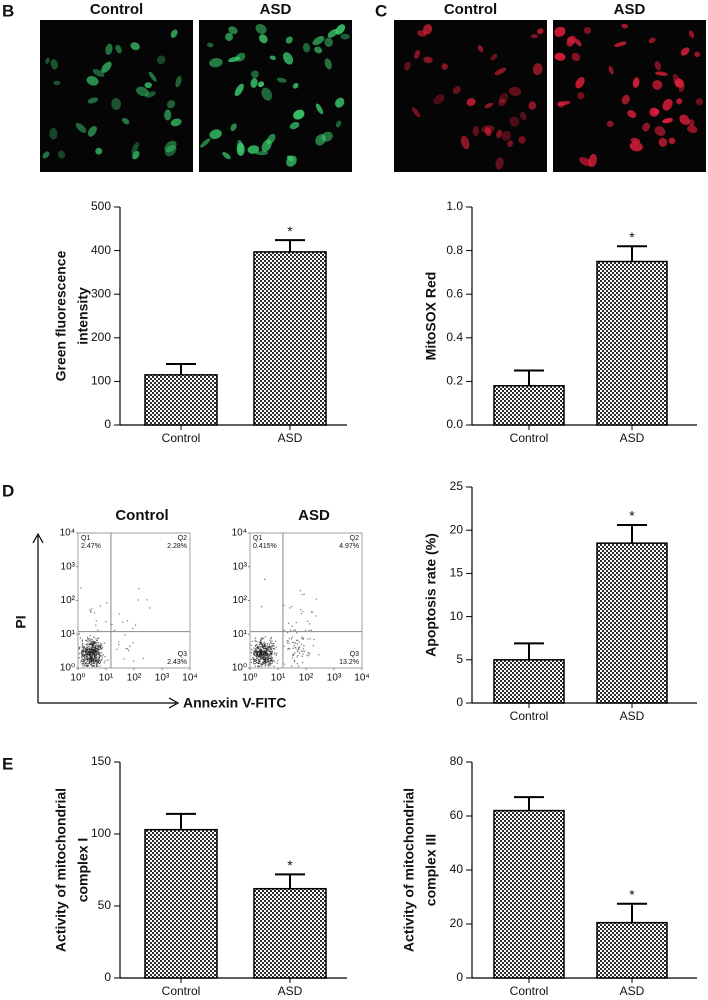 The image size is (708, 1000). What do you see at coordinates (61, 315) in the screenshot?
I see `y-axis-title: Green fluorescence` at bounding box center [61, 315].